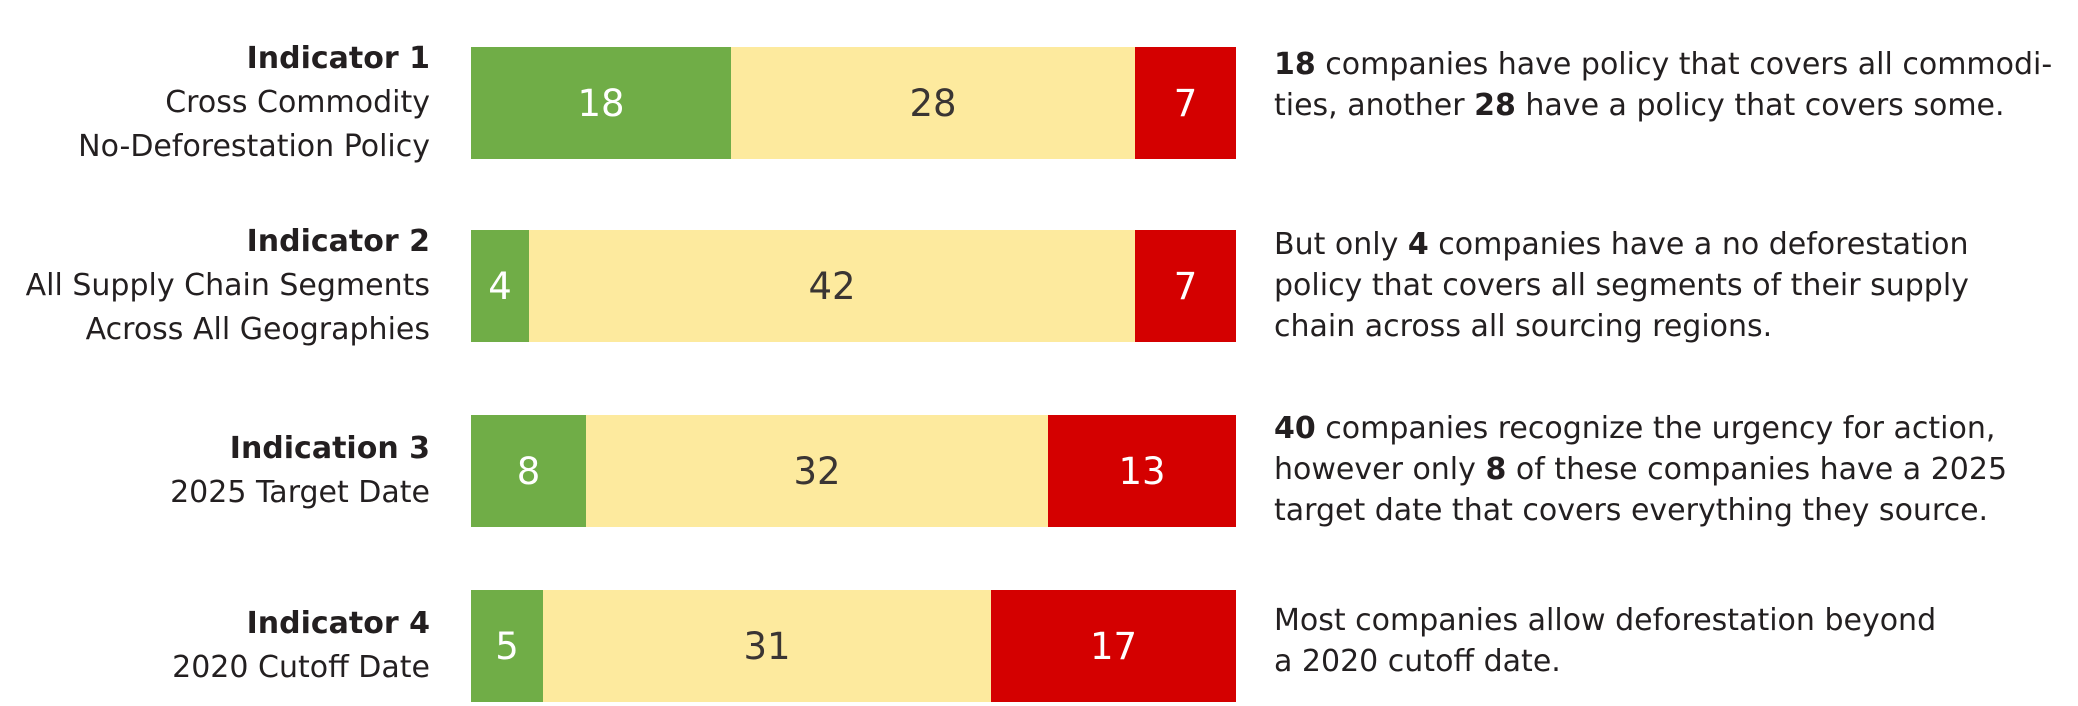  What do you see at coordinates (338, 58) in the screenshot?
I see `indicator-title: Indicator 1` at bounding box center [338, 58].